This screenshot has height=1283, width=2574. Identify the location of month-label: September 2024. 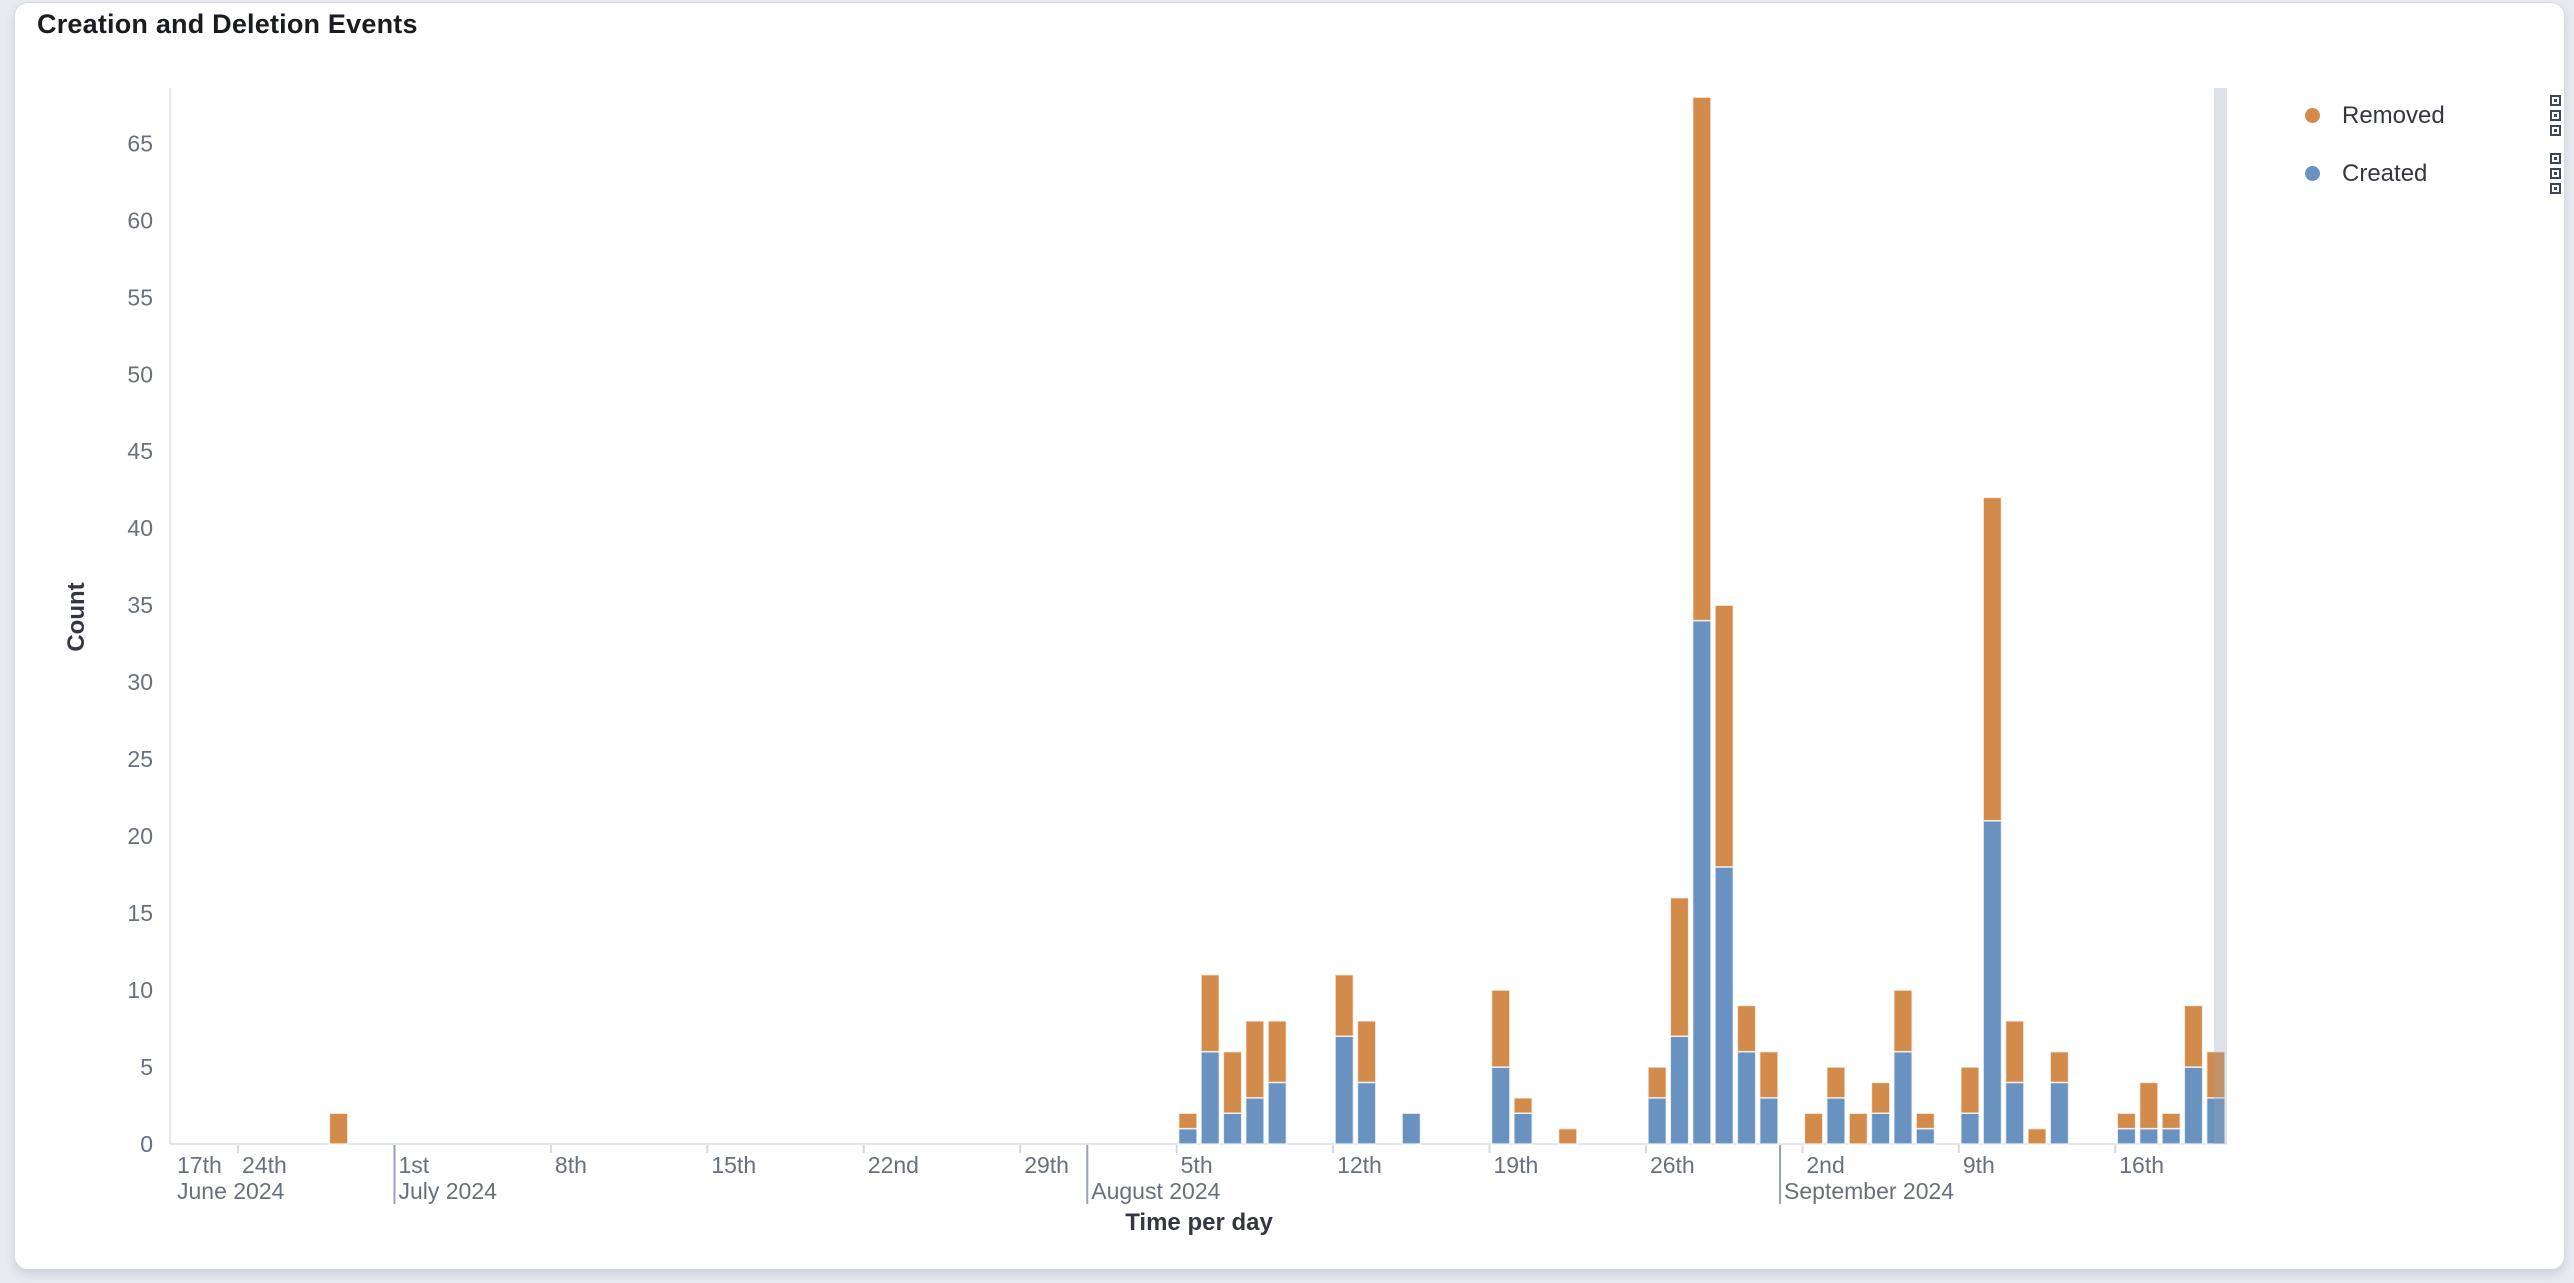
(1869, 1191).